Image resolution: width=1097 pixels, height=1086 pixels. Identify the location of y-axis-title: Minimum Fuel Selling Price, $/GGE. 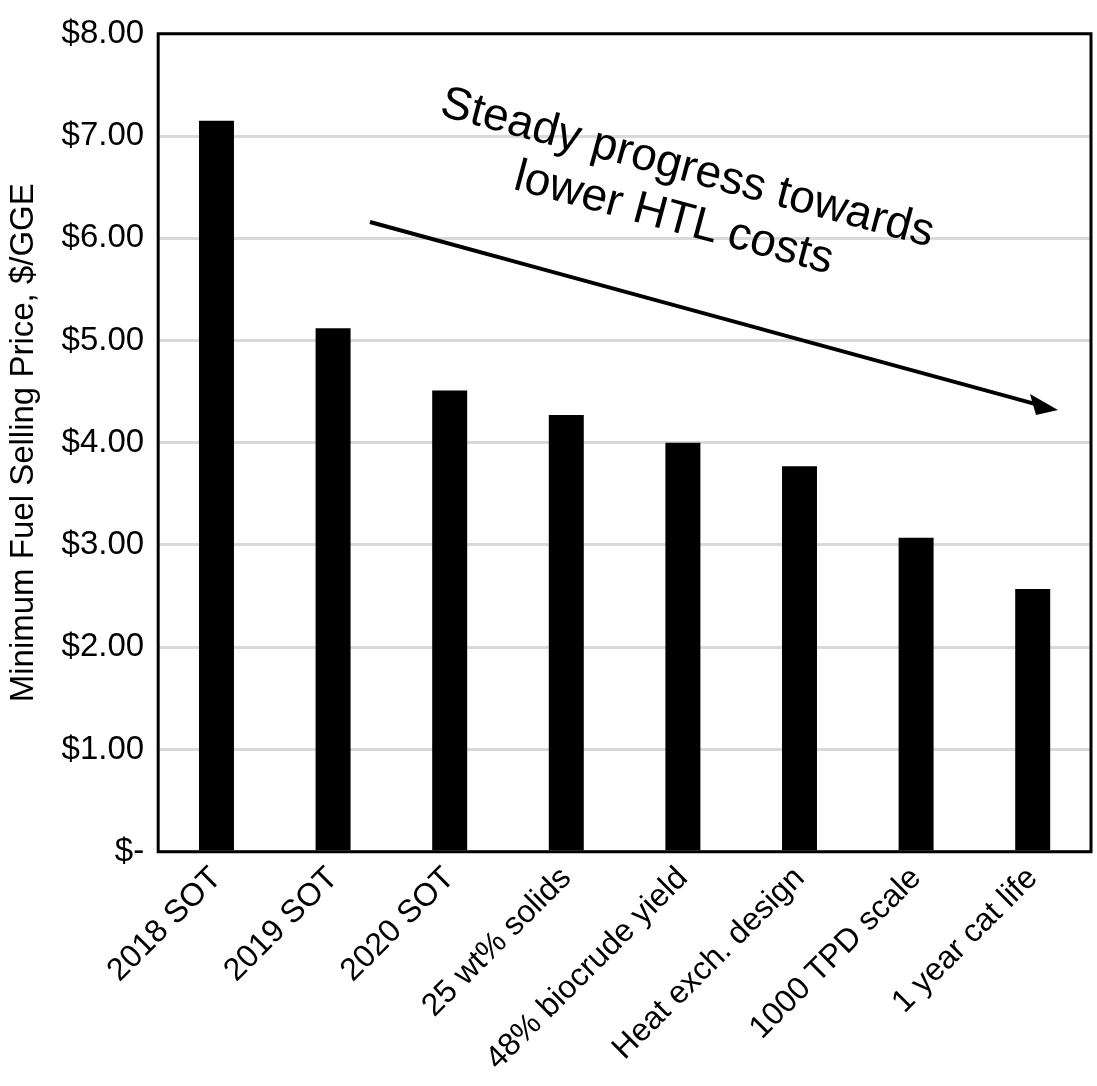
(21, 443).